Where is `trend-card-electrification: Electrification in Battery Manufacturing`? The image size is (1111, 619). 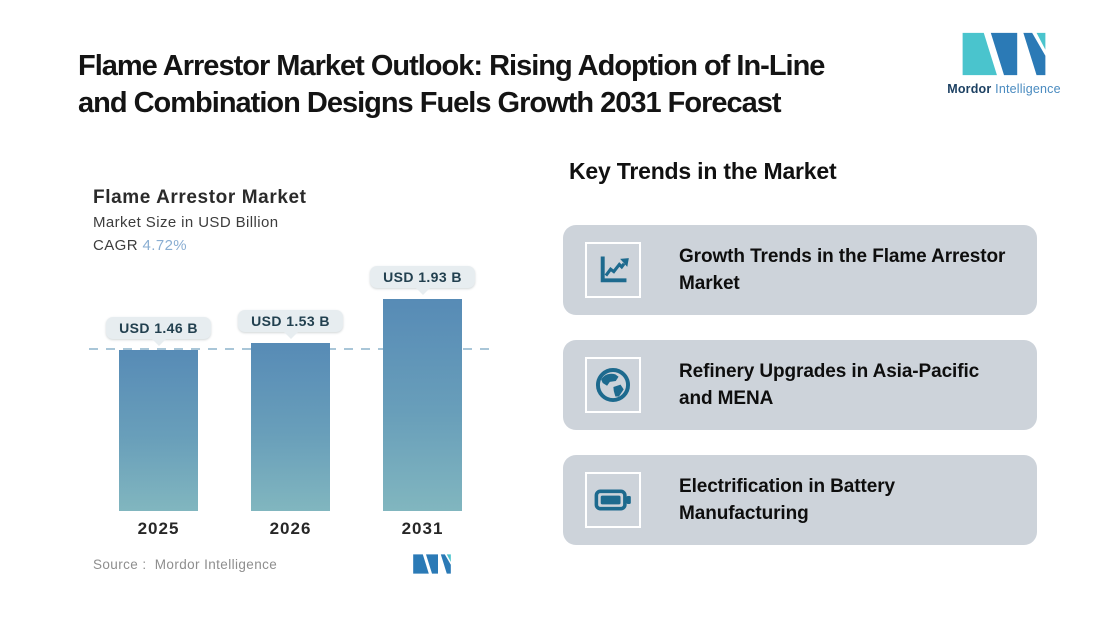 trend-card-electrification: Electrification in Battery Manufacturing is located at coordinates (800, 500).